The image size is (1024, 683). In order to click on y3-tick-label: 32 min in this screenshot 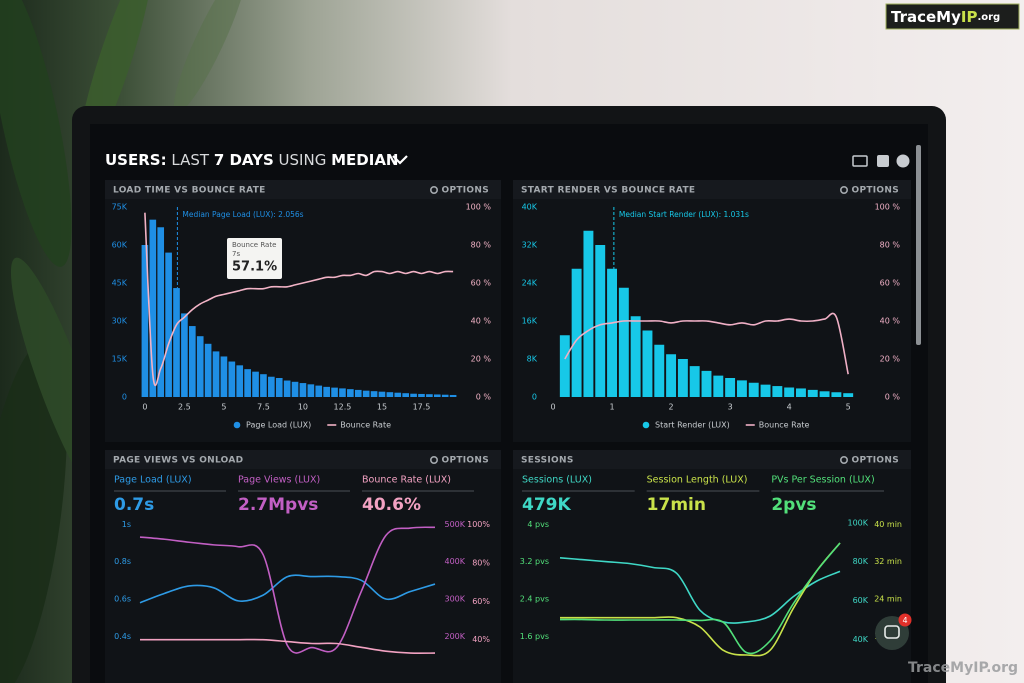, I will do `click(888, 561)`.